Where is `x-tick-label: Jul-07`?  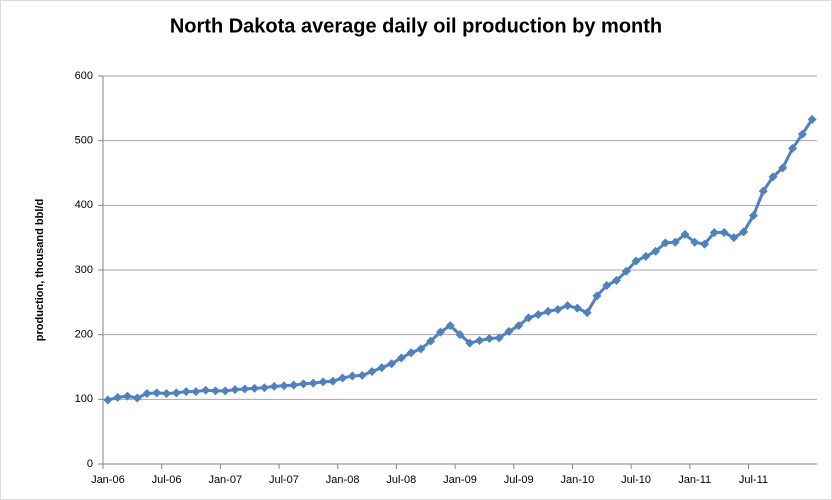
x-tick-label: Jul-07 is located at coordinates (284, 480).